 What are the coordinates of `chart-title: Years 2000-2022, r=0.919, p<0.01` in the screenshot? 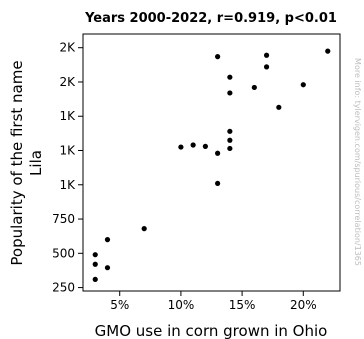 It's located at (210, 18).